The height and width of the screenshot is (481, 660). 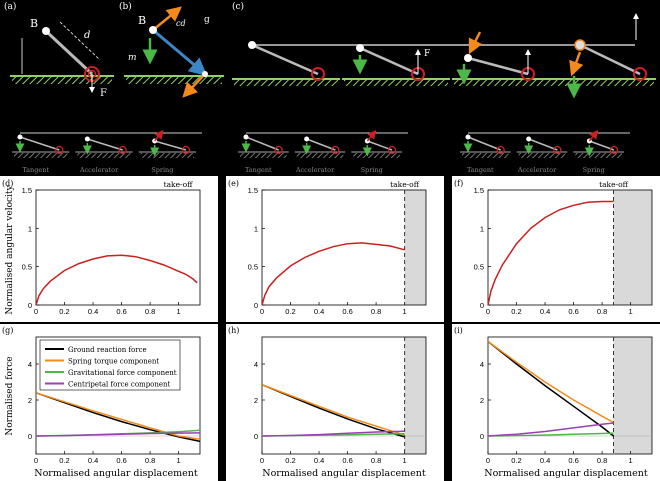 I want to click on label-d: d, so click(x=87, y=35).